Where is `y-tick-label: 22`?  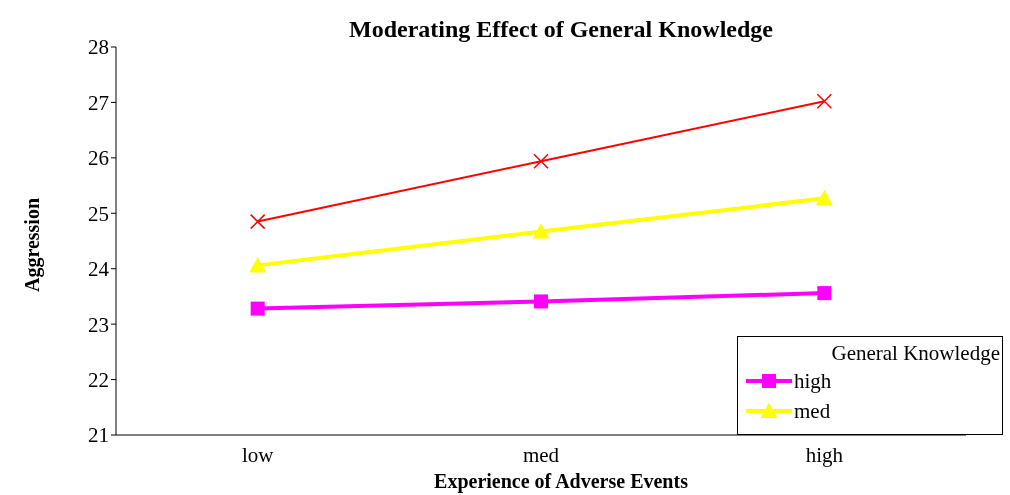 y-tick-label: 22 is located at coordinates (98, 380).